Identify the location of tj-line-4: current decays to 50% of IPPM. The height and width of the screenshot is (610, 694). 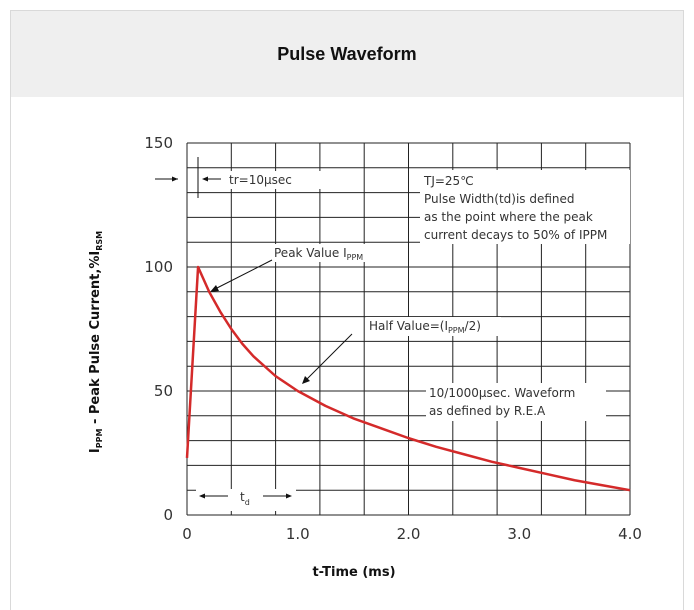
(515, 235).